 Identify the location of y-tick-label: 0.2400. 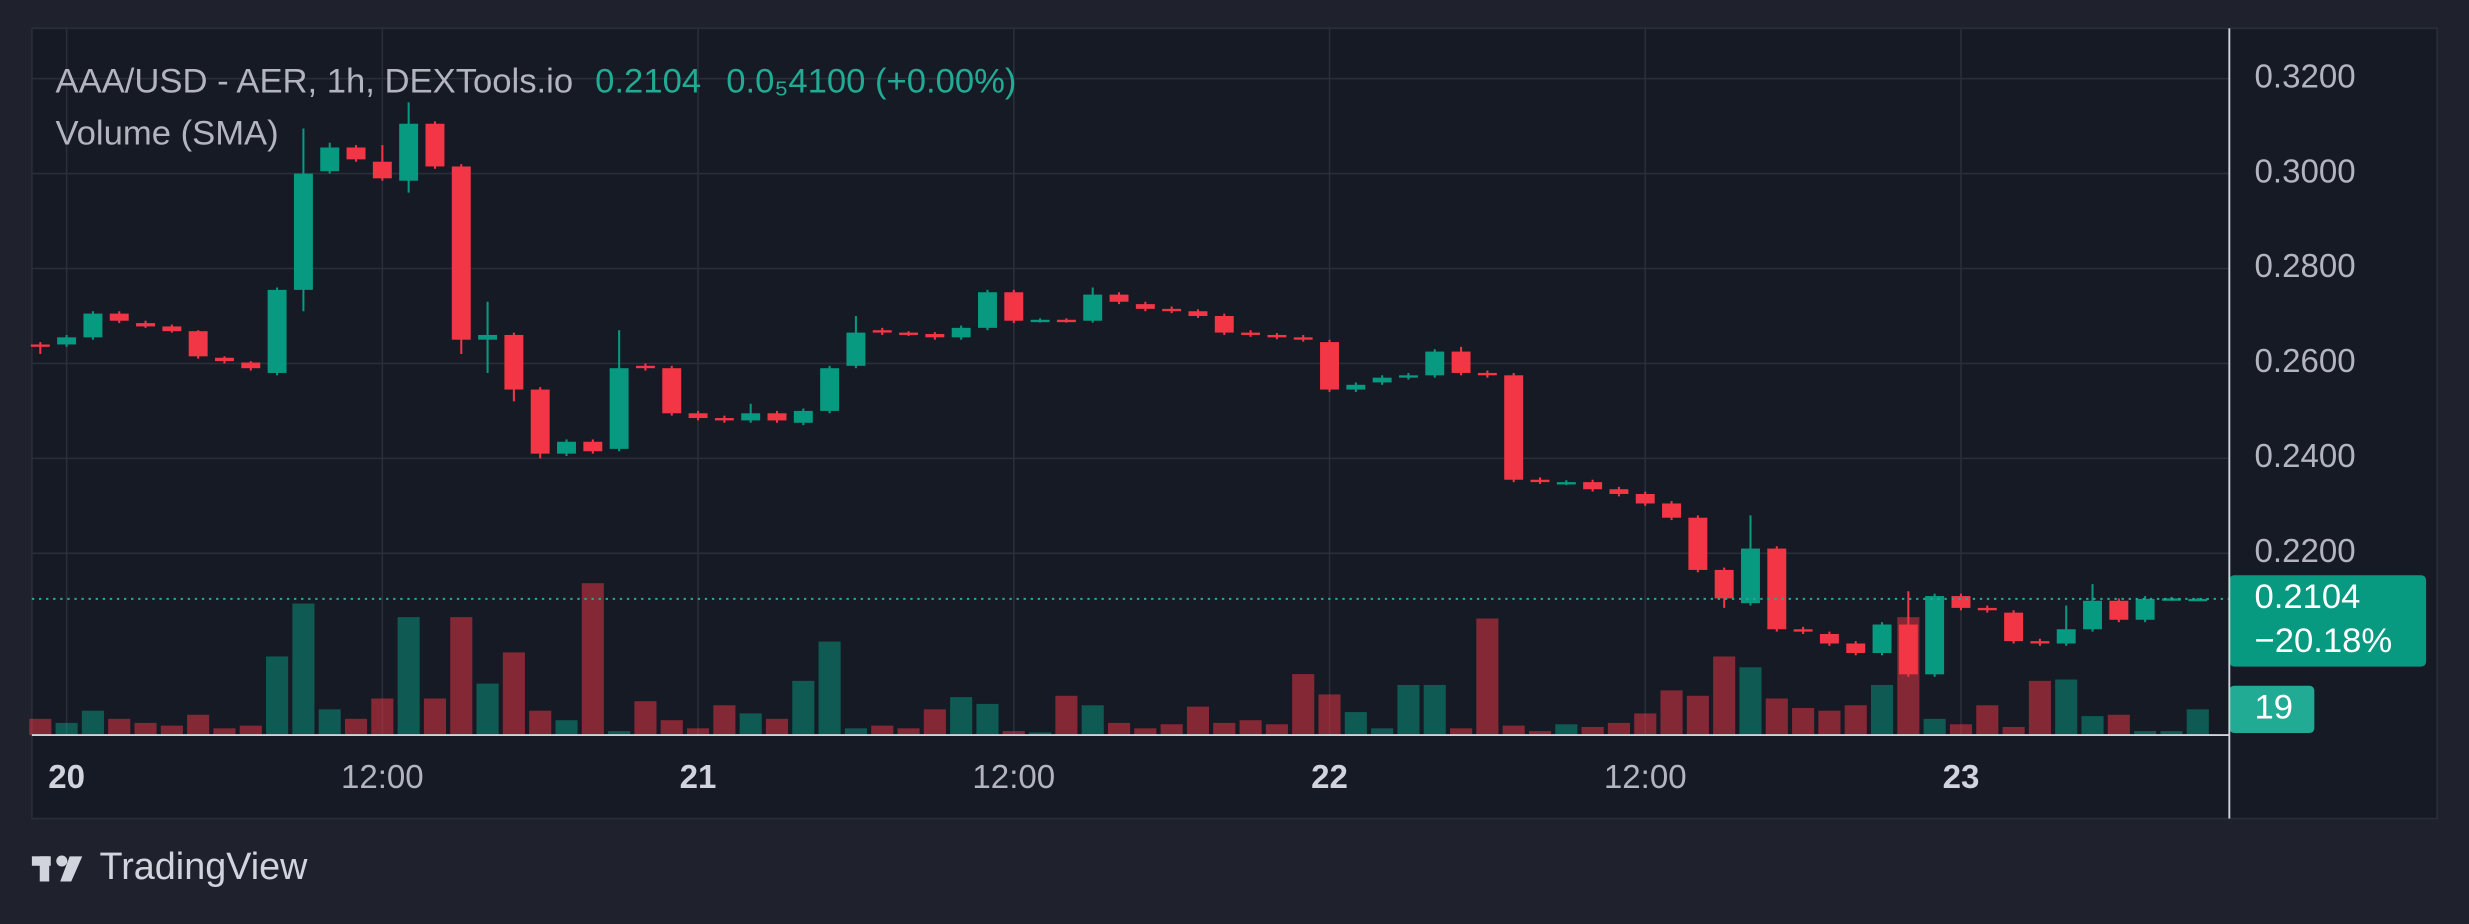
(2305, 456).